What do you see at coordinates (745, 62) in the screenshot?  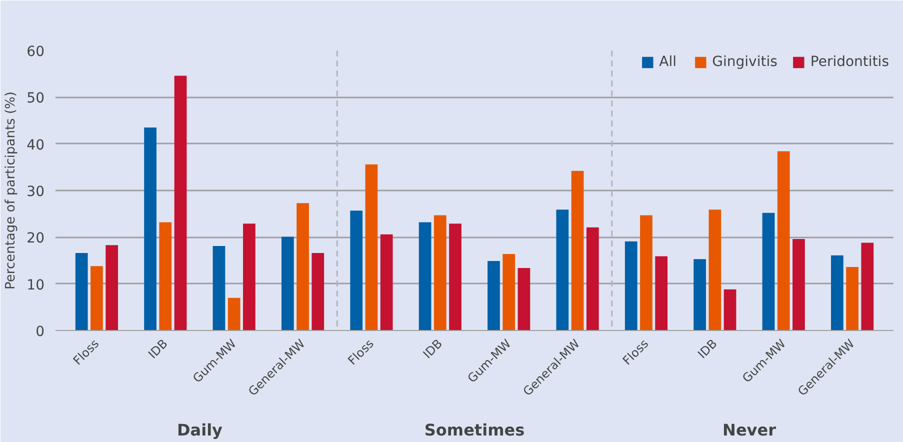 I see `legend-label: Gingivitis` at bounding box center [745, 62].